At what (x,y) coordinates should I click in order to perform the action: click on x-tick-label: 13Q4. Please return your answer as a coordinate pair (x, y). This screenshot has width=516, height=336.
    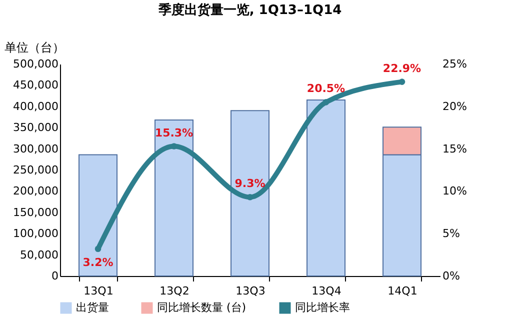
    Looking at the image, I should click on (327, 291).